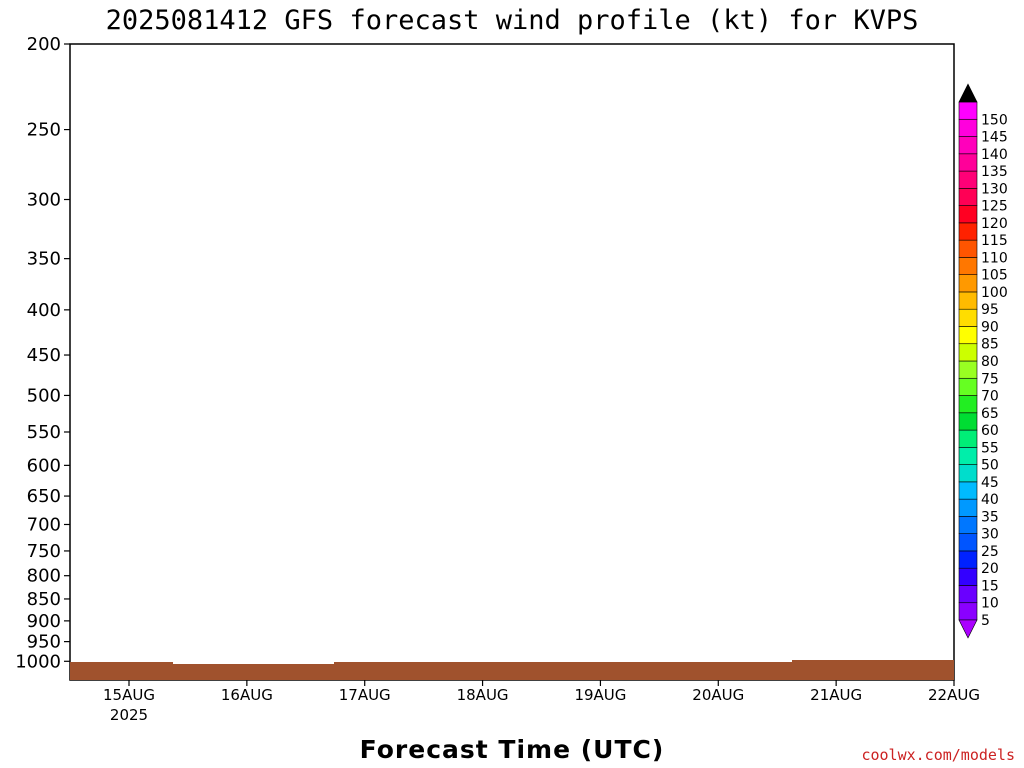 This screenshot has height=768, width=1024. Describe the element at coordinates (129, 715) in the screenshot. I see `x-tick-sublabel: 2025` at that location.